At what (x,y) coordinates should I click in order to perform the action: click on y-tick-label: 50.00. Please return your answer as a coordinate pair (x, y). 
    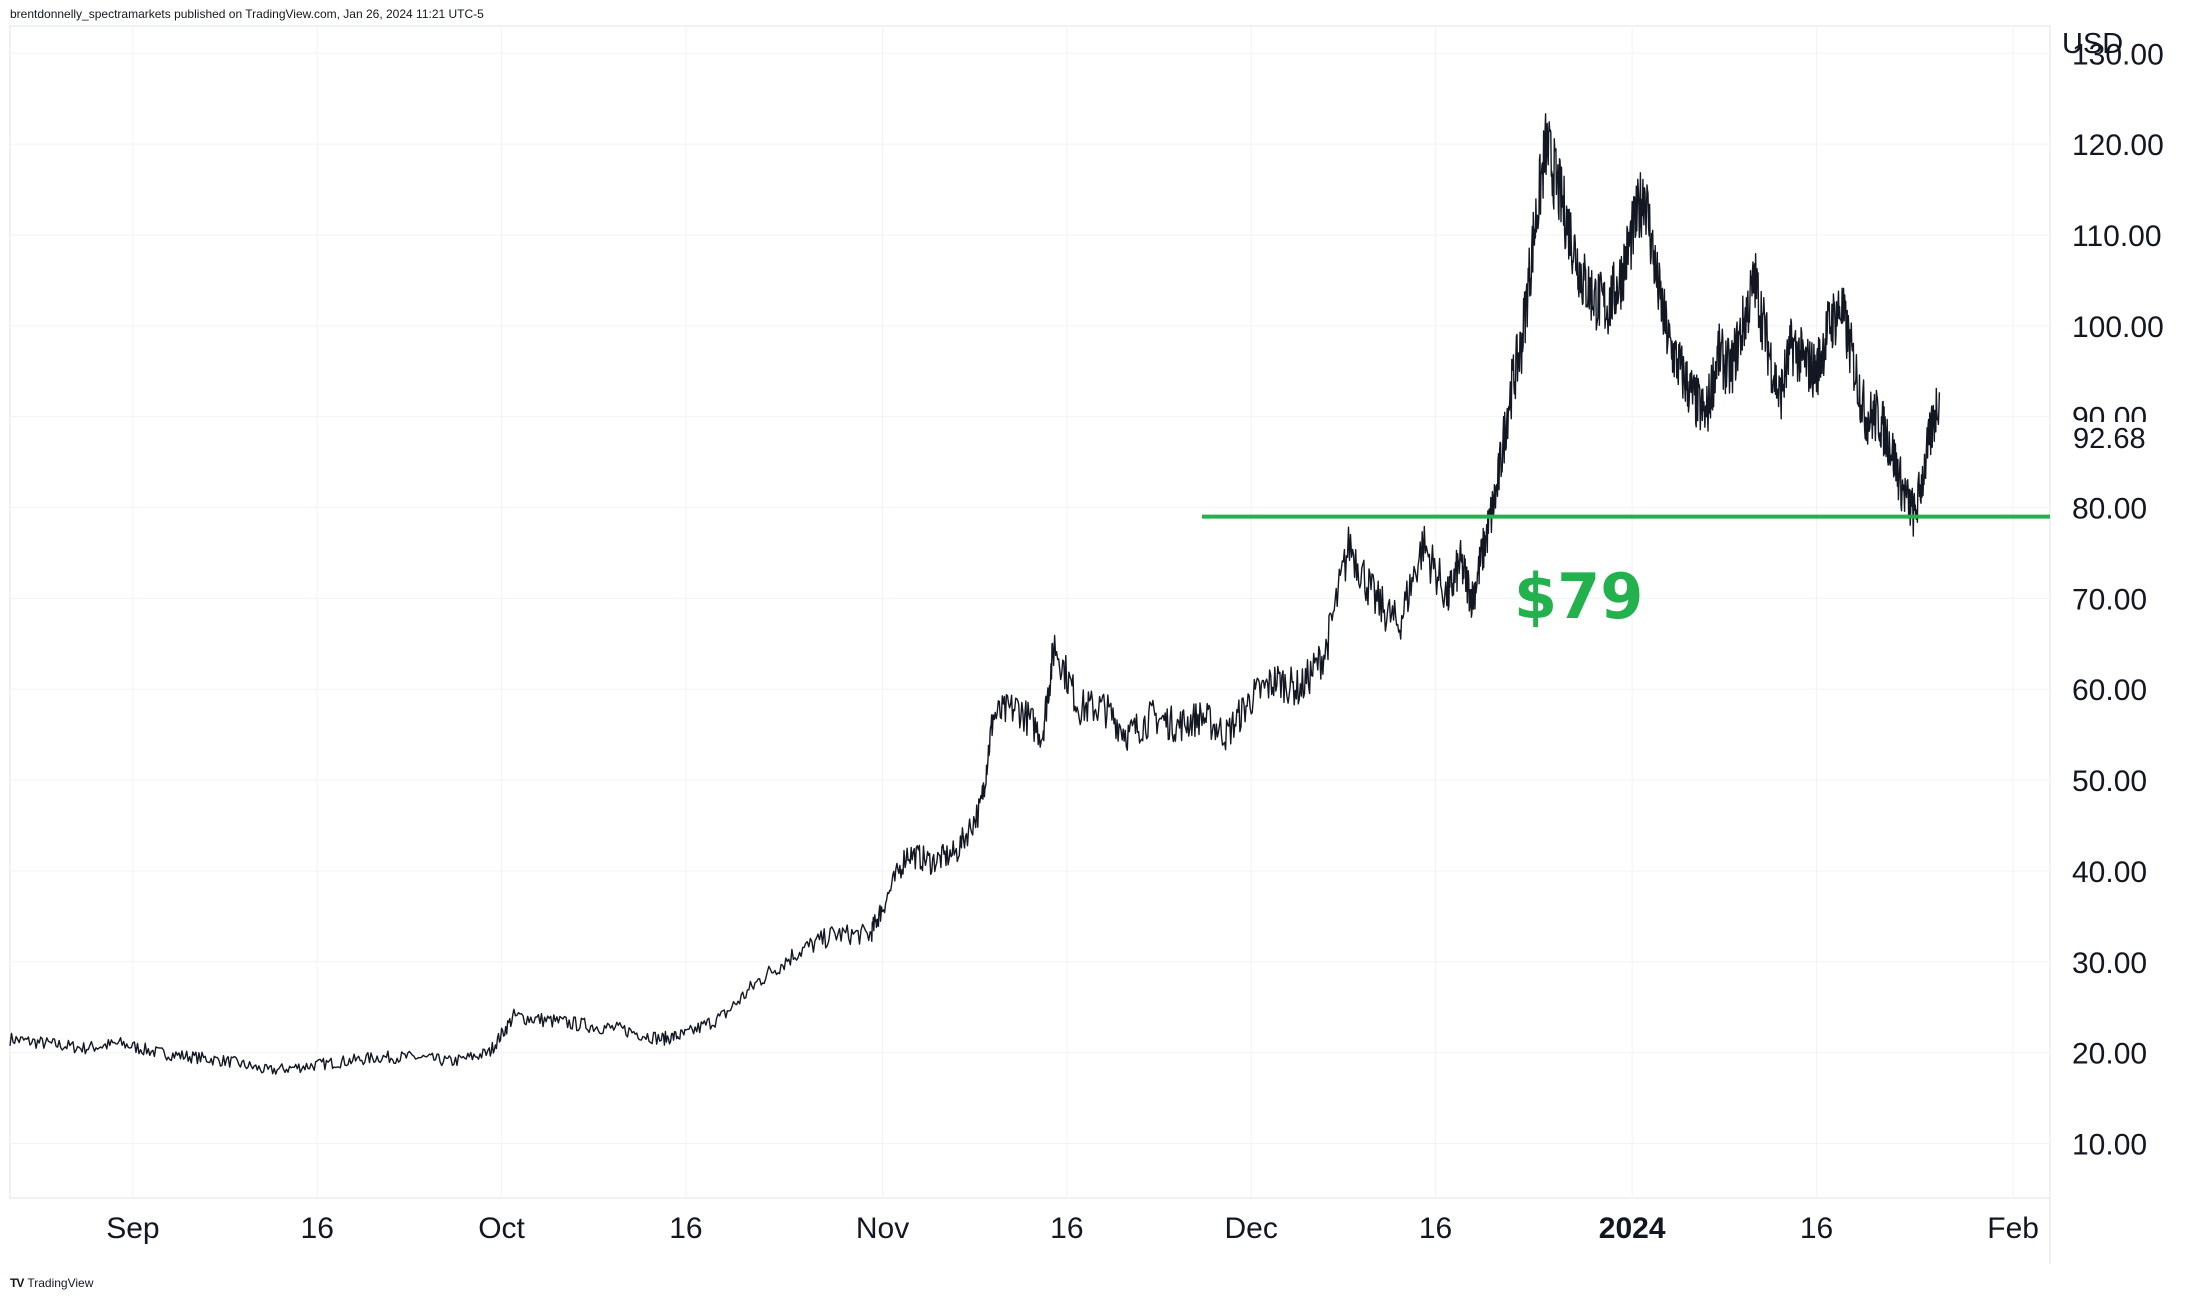
    Looking at the image, I should click on (2109, 781).